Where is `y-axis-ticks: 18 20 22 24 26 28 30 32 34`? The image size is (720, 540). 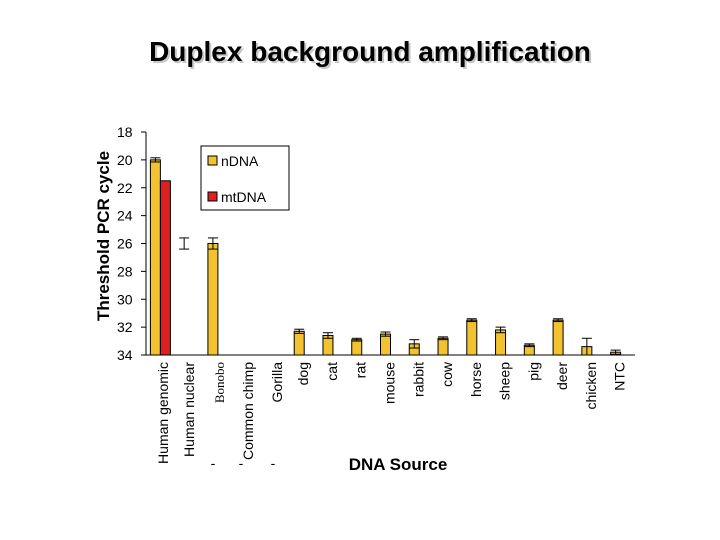
y-axis-ticks: 18 20 22 24 26 28 30 32 34 is located at coordinates (131, 243).